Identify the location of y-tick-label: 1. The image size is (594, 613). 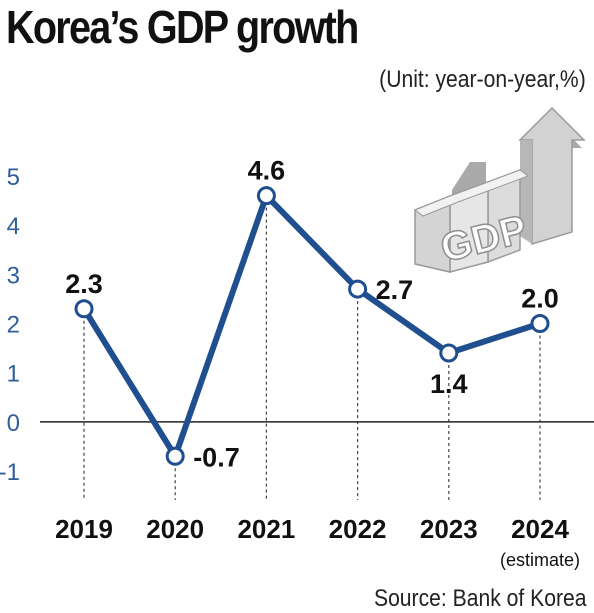
(13, 374).